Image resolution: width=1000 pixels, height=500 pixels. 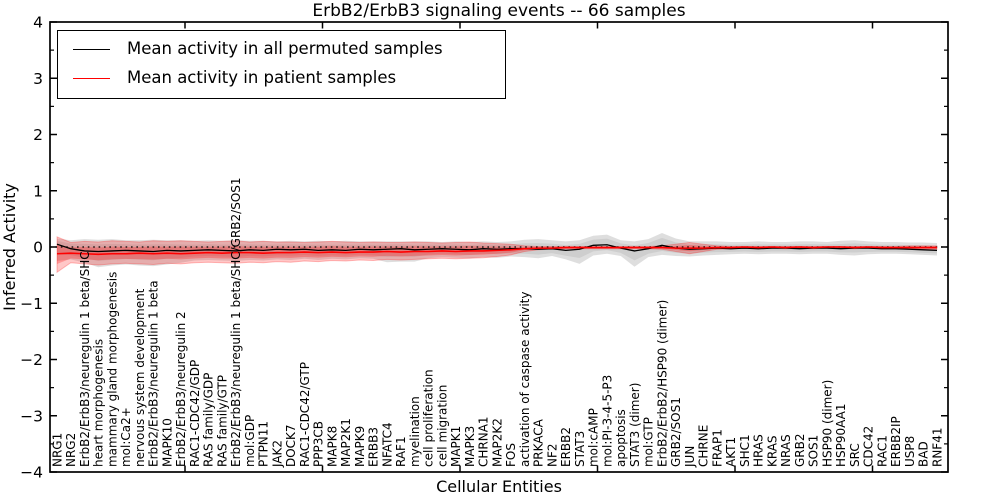 I want to click on x-tick-label: cell migration, so click(x=442, y=426).